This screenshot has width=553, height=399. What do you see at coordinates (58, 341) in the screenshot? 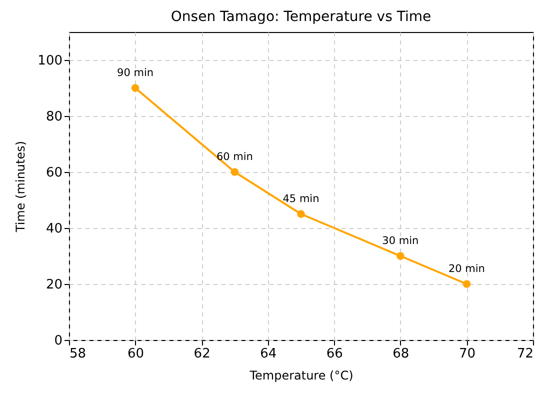
I see `y-tick-label: 0` at bounding box center [58, 341].